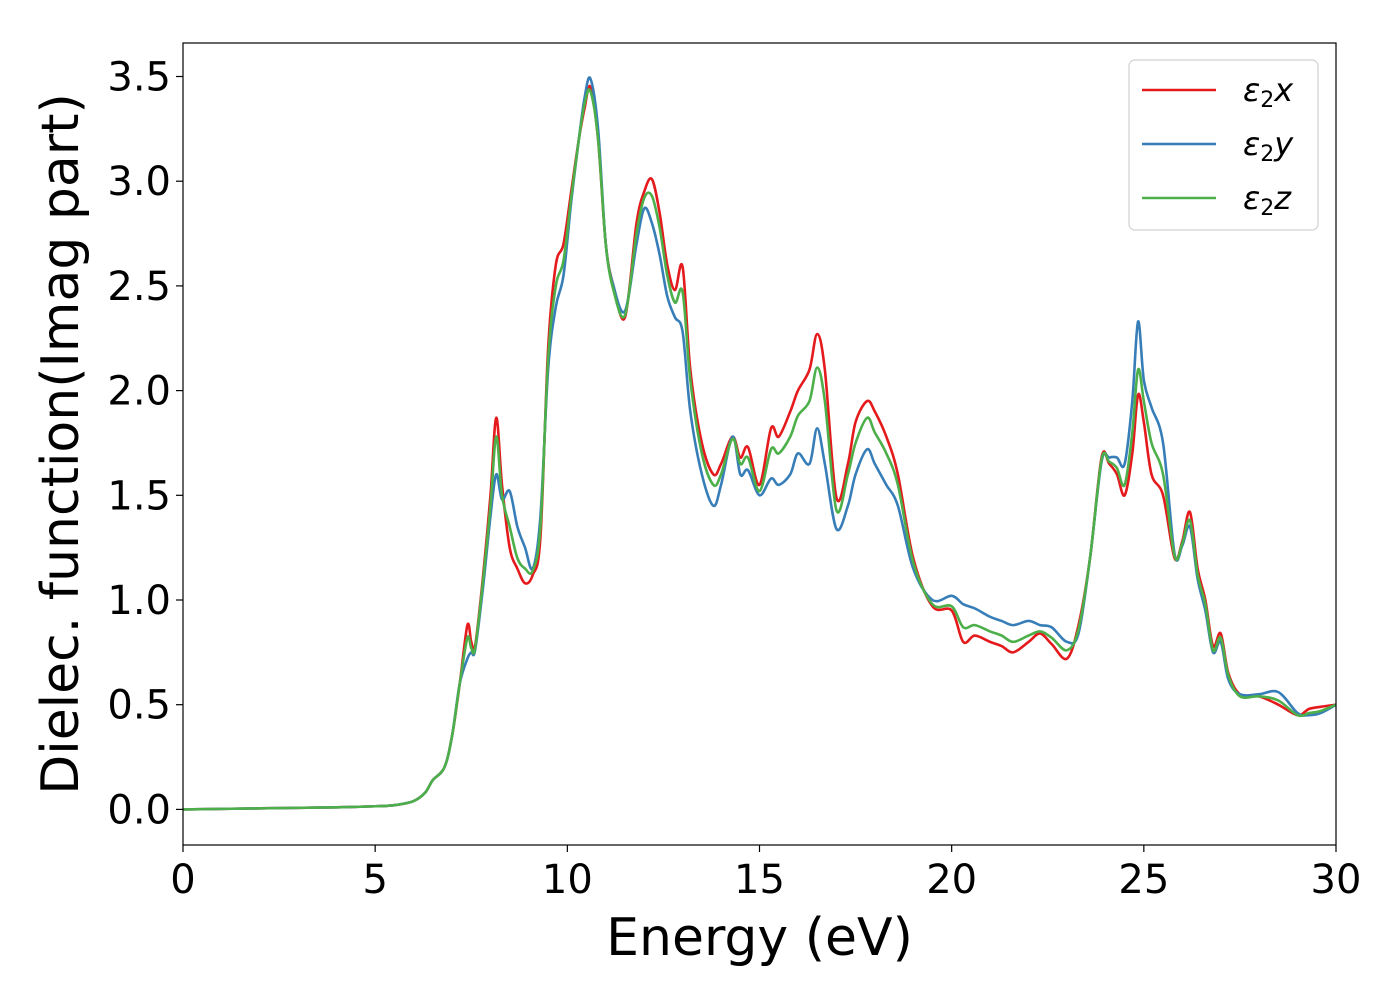 This screenshot has height=1000, width=1400. I want to click on x-tick-label: 20, so click(951, 880).